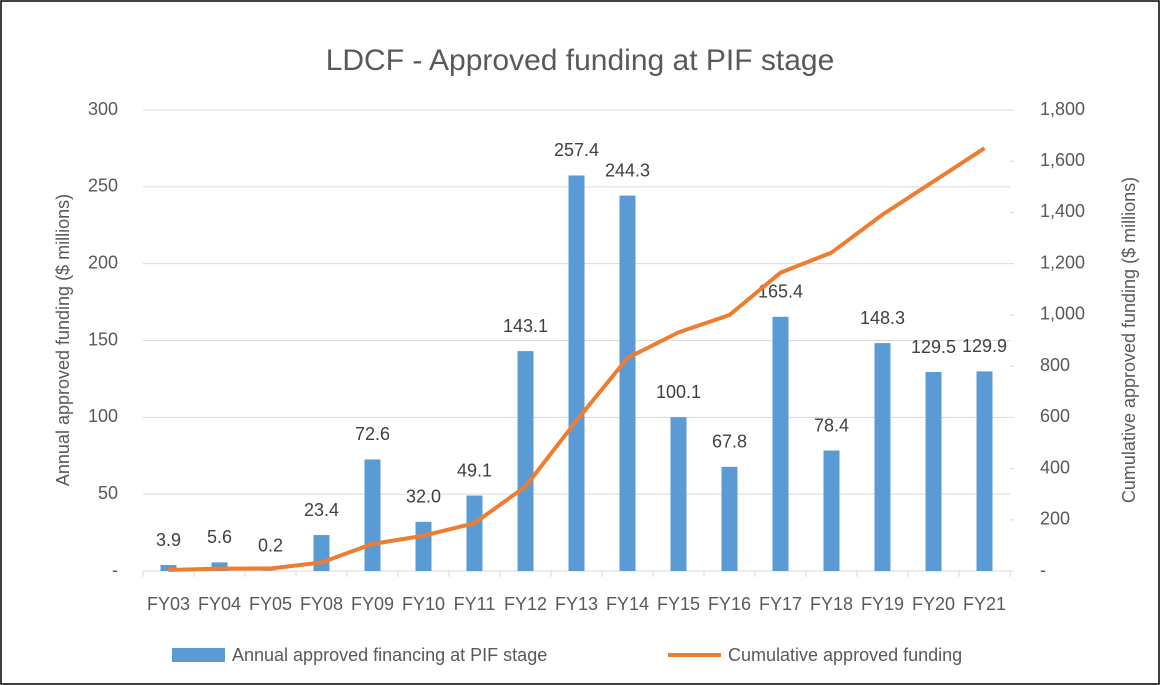 Image resolution: width=1160 pixels, height=685 pixels. I want to click on x-tick-label: FY18, so click(831, 604).